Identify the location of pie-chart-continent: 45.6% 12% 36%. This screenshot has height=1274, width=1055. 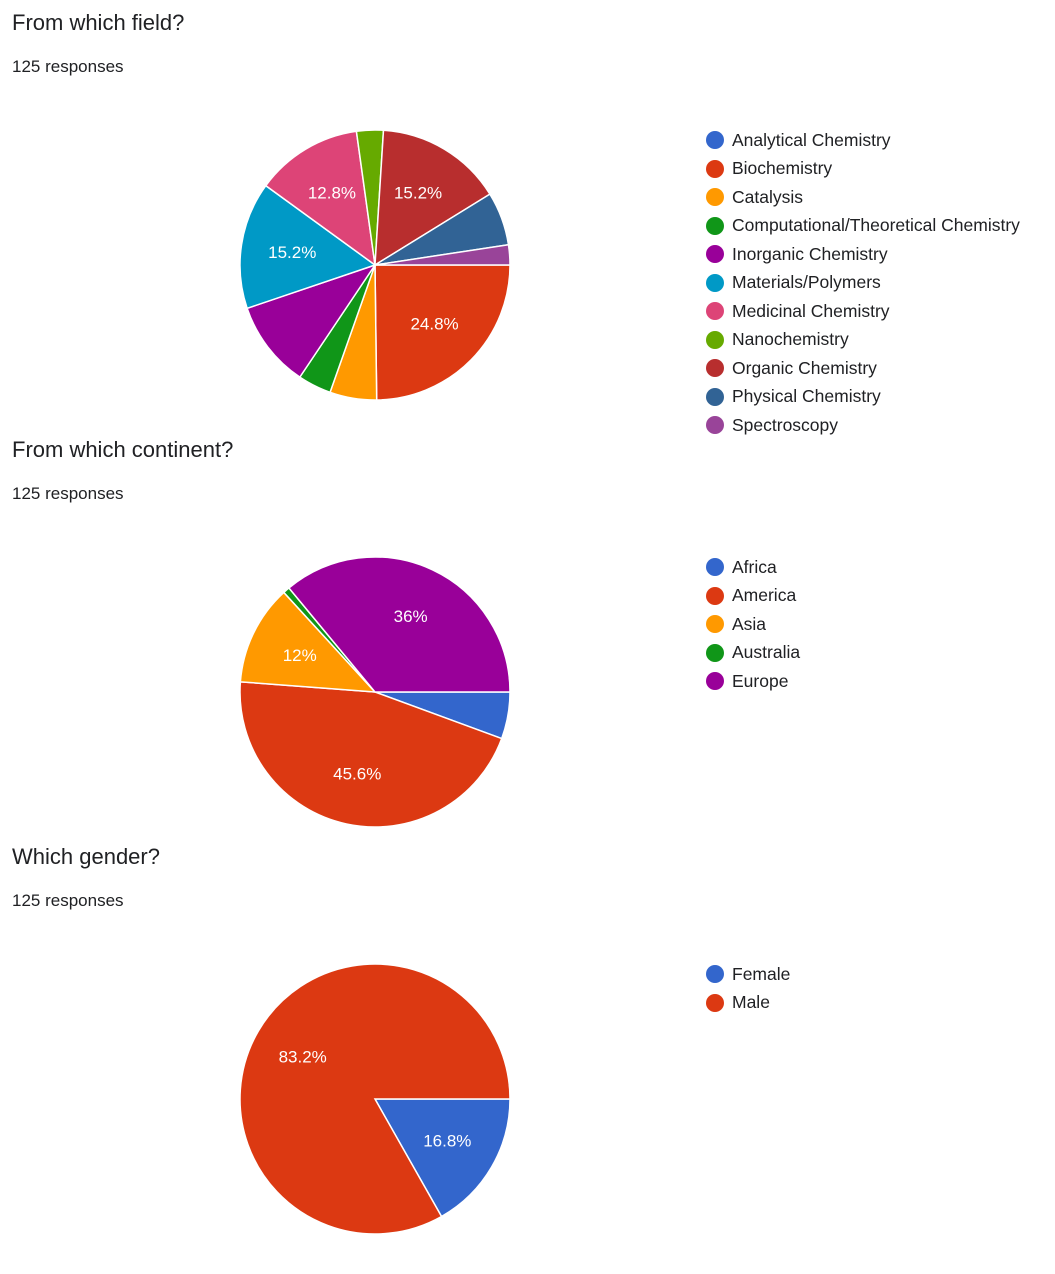
(375, 692).